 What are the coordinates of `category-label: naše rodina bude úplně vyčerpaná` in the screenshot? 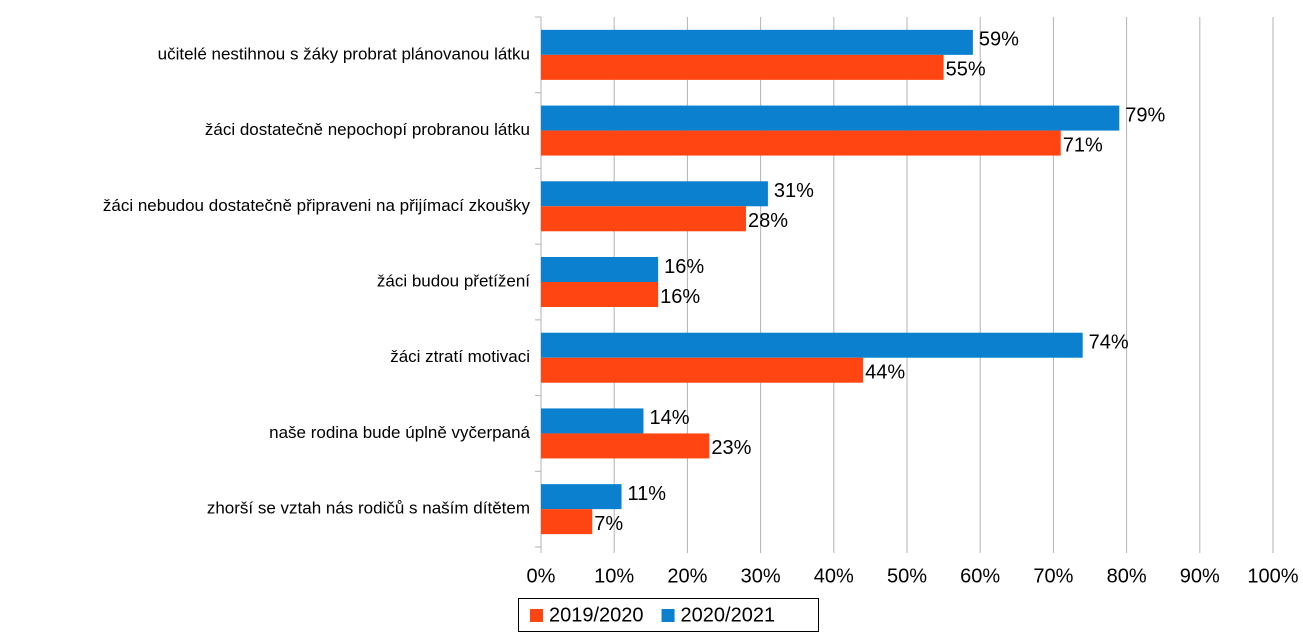 It's located at (399, 432).